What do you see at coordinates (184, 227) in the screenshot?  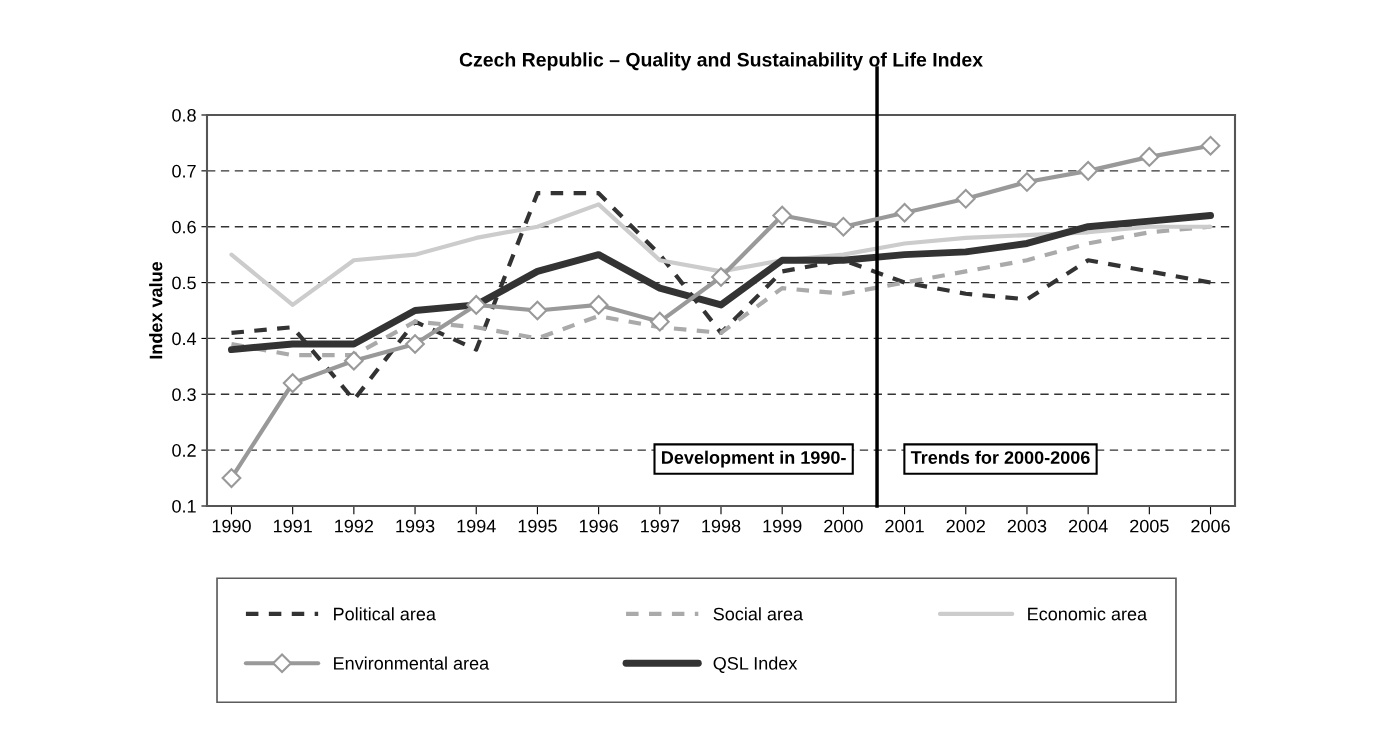 I see `y-tick-label: 0.6` at bounding box center [184, 227].